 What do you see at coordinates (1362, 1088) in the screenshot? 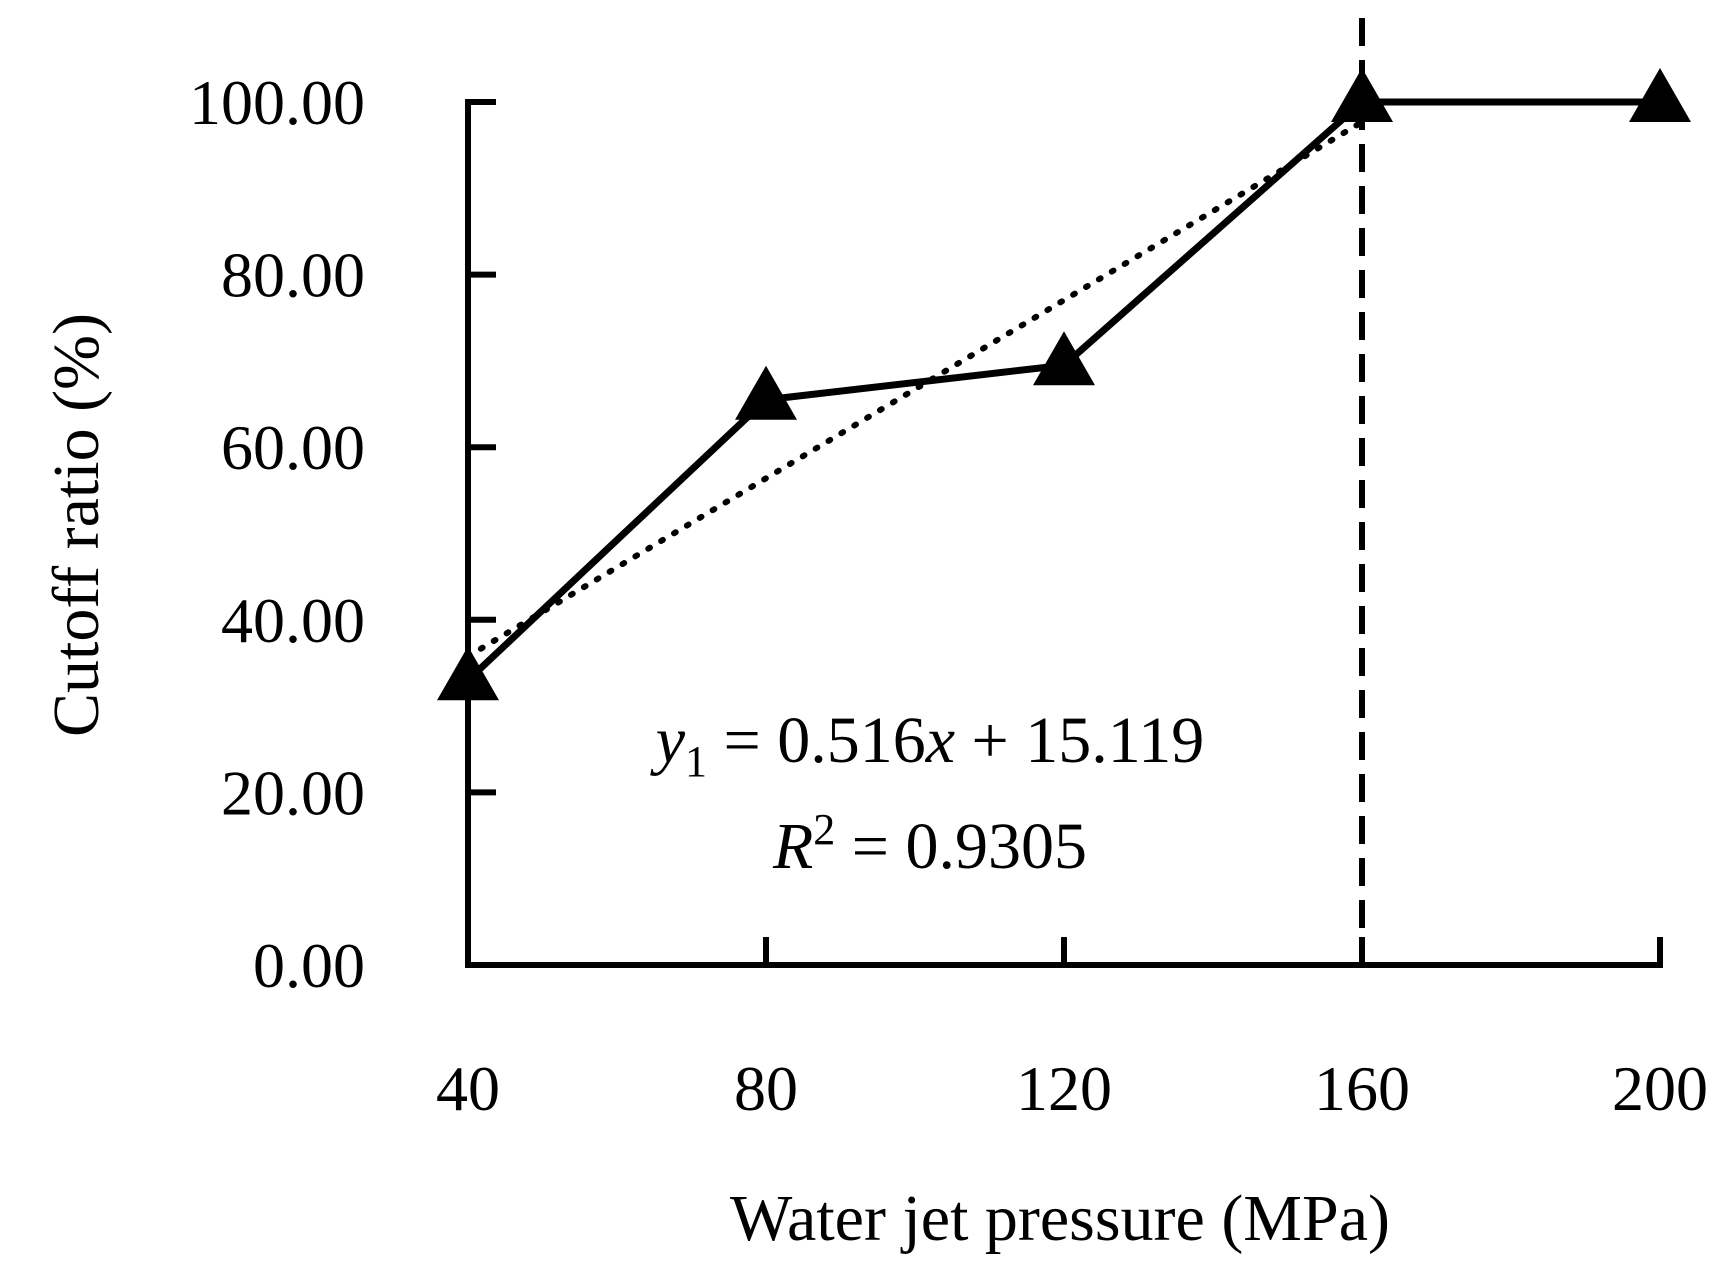
I see `x-tick-label: 160` at bounding box center [1362, 1088].